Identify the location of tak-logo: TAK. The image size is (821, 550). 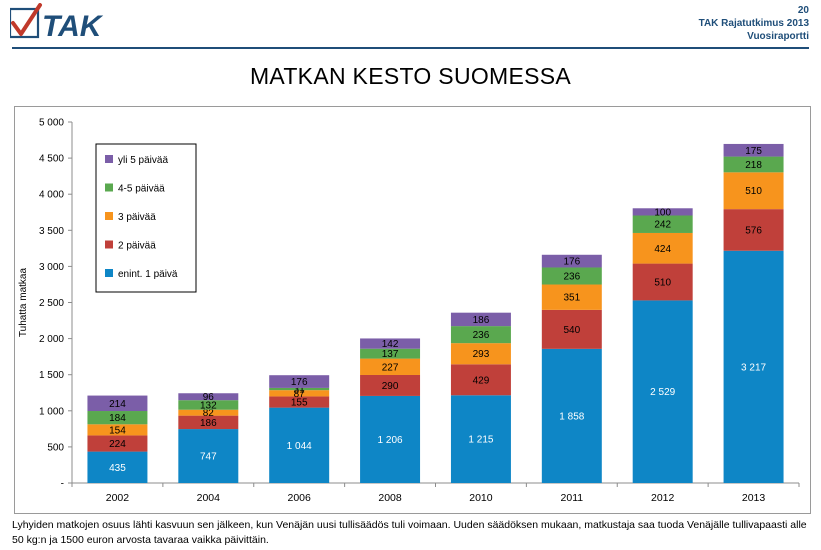
(57, 23).